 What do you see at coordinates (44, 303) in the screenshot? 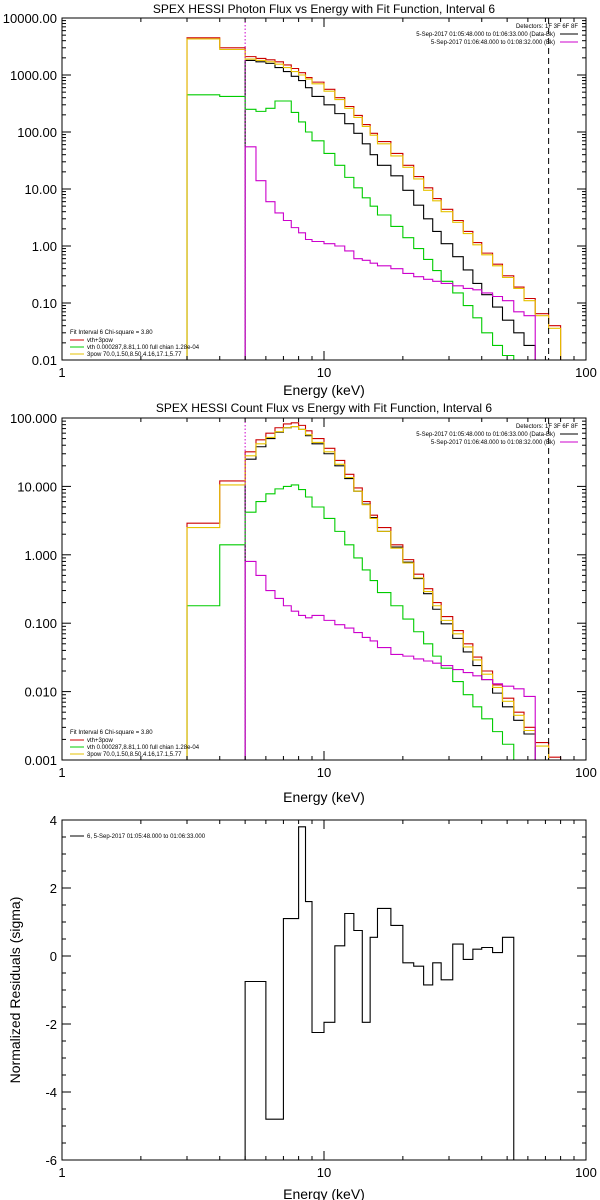
I see `p0-ytick-label: 0.10` at bounding box center [44, 303].